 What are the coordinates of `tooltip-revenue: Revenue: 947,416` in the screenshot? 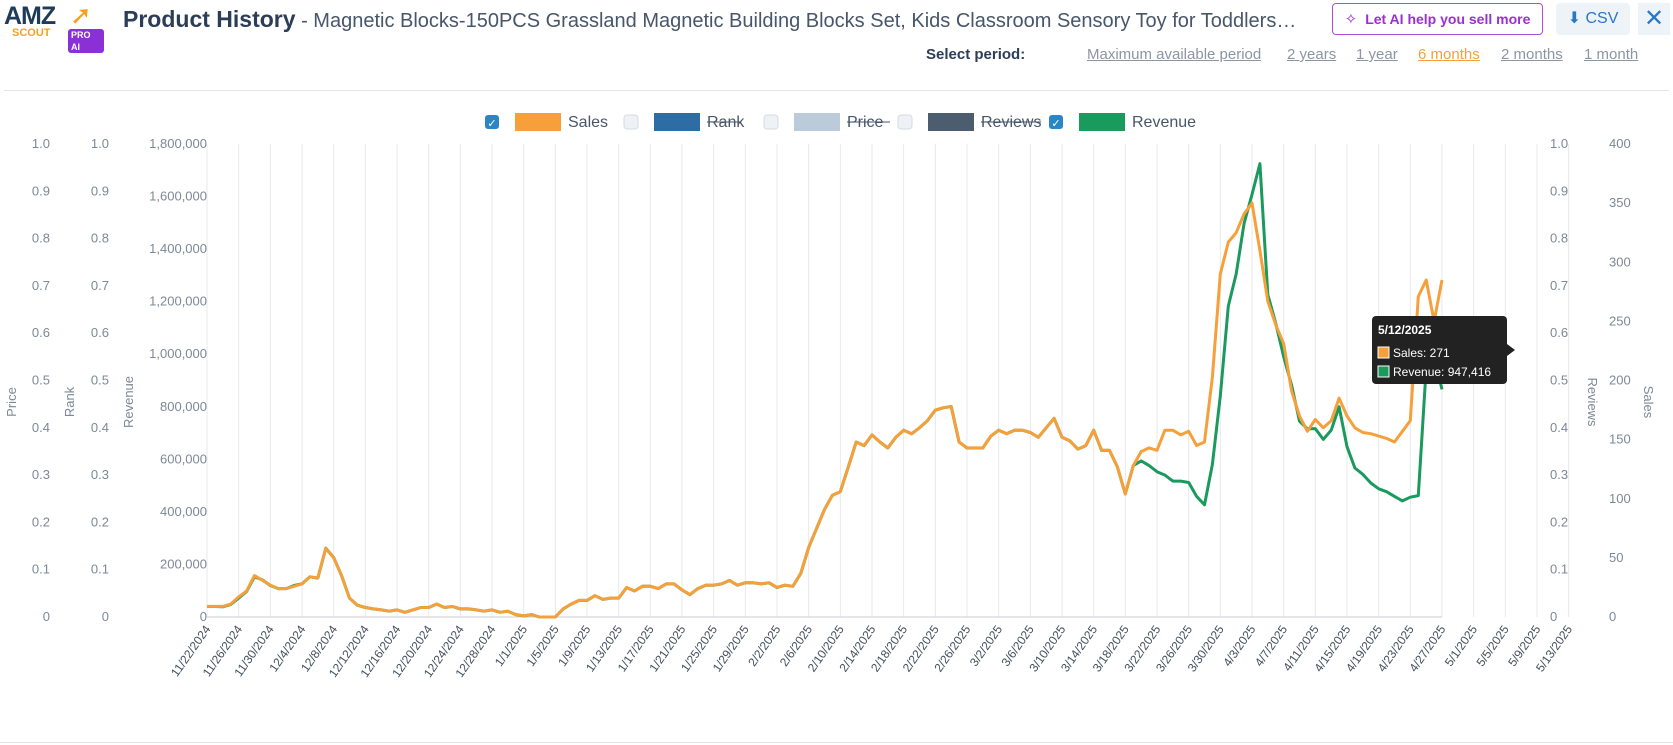 It's located at (1442, 372).